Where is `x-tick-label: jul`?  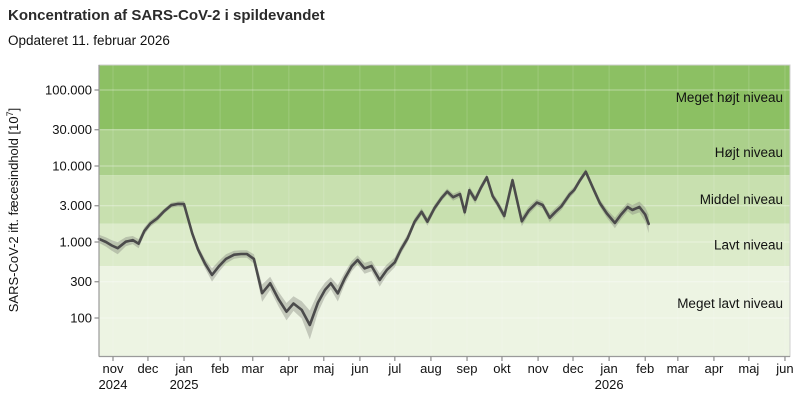 x-tick-label: jul is located at coordinates (394, 368).